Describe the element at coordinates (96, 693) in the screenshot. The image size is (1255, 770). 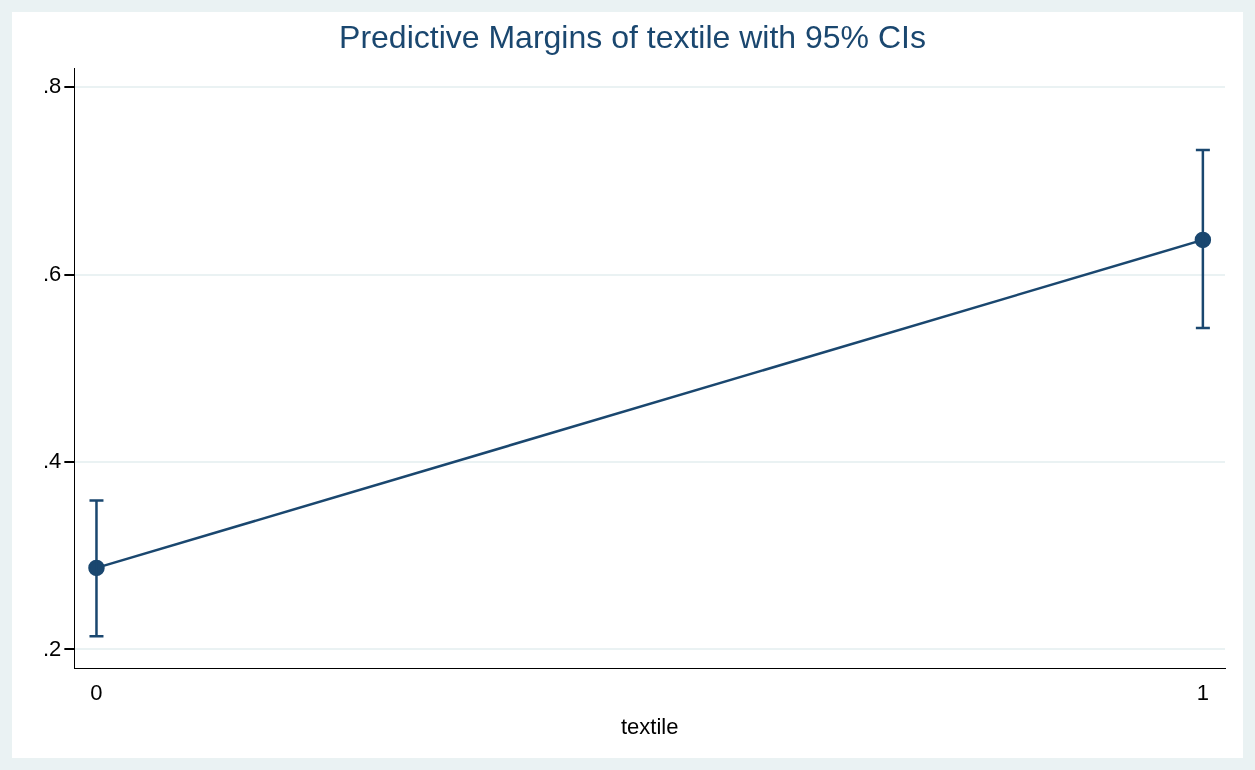
I see `x-tick-label: 0` at that location.